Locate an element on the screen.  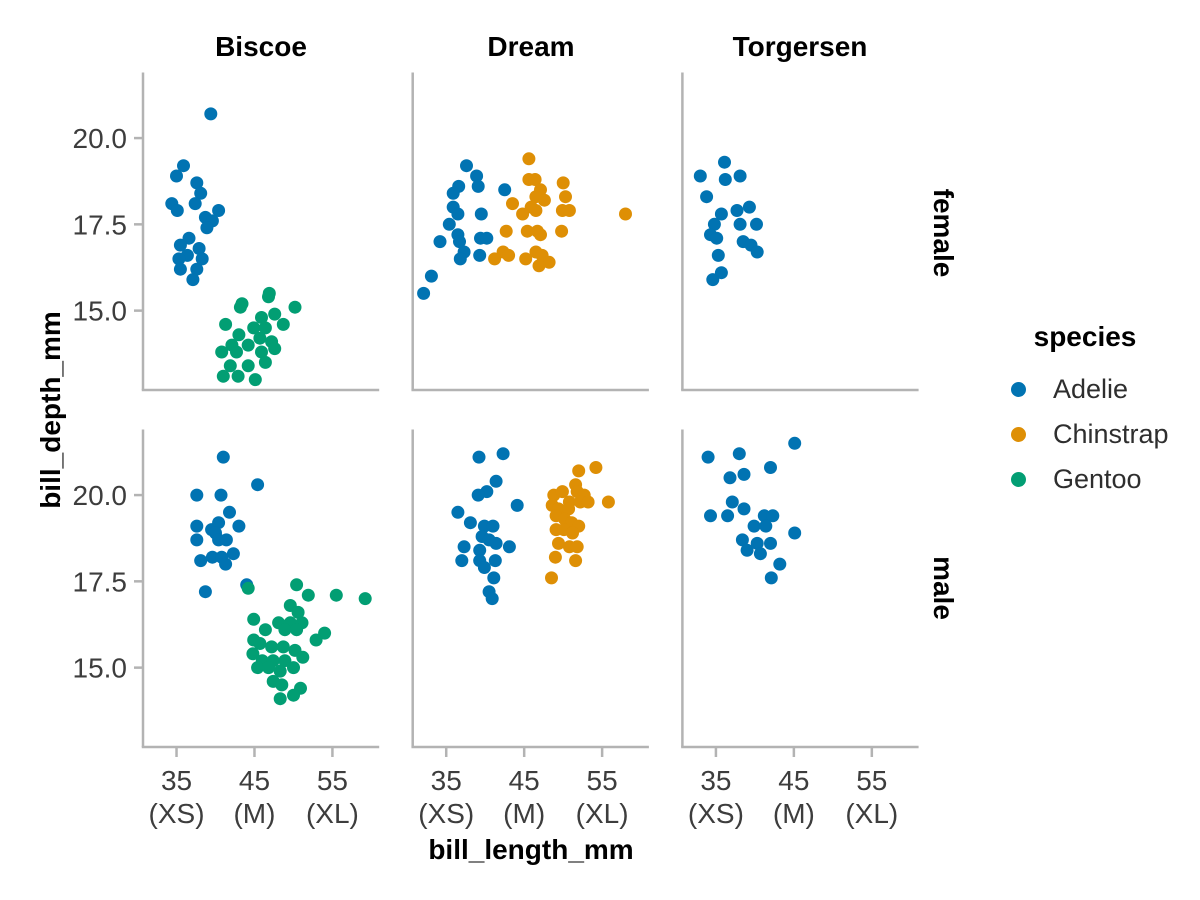
legend-entry-adelie: Adelie is located at coordinates (1102, 389).